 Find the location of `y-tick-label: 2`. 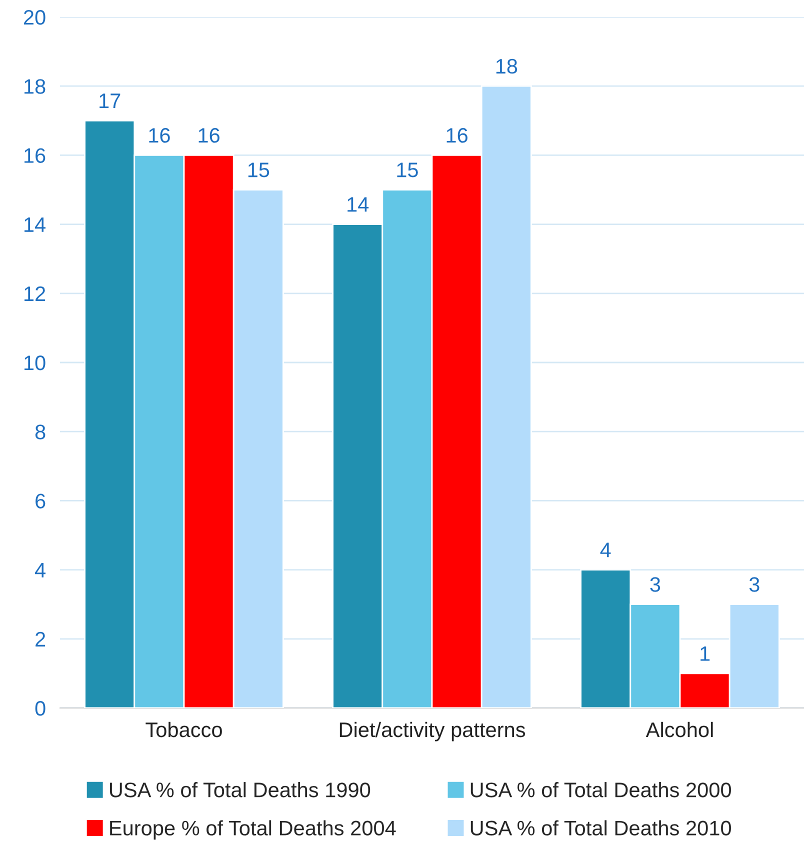

y-tick-label: 2 is located at coordinates (41, 639).